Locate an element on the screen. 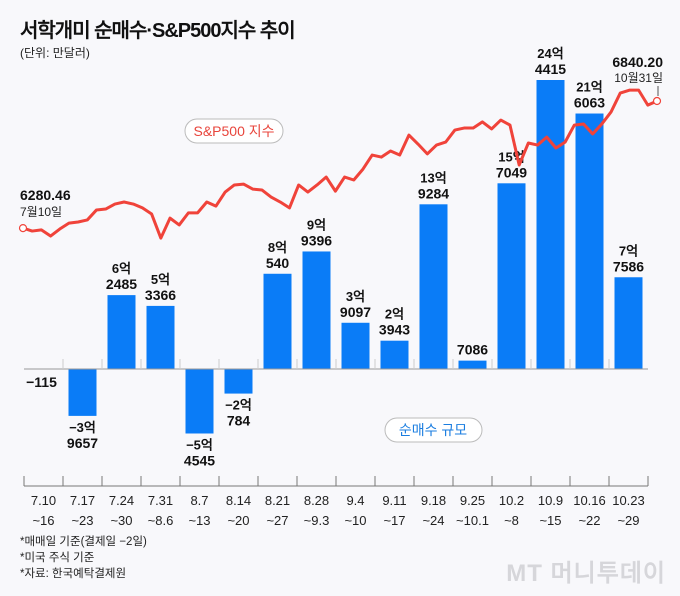  sp500-start-value: 6280.46 is located at coordinates (45, 195).